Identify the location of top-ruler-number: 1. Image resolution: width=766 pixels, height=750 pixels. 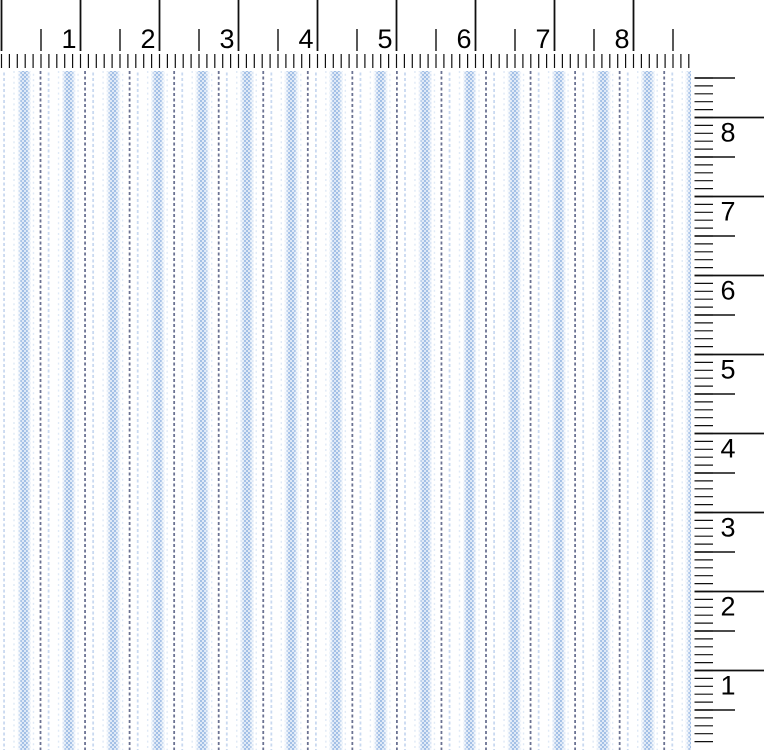
(68, 39).